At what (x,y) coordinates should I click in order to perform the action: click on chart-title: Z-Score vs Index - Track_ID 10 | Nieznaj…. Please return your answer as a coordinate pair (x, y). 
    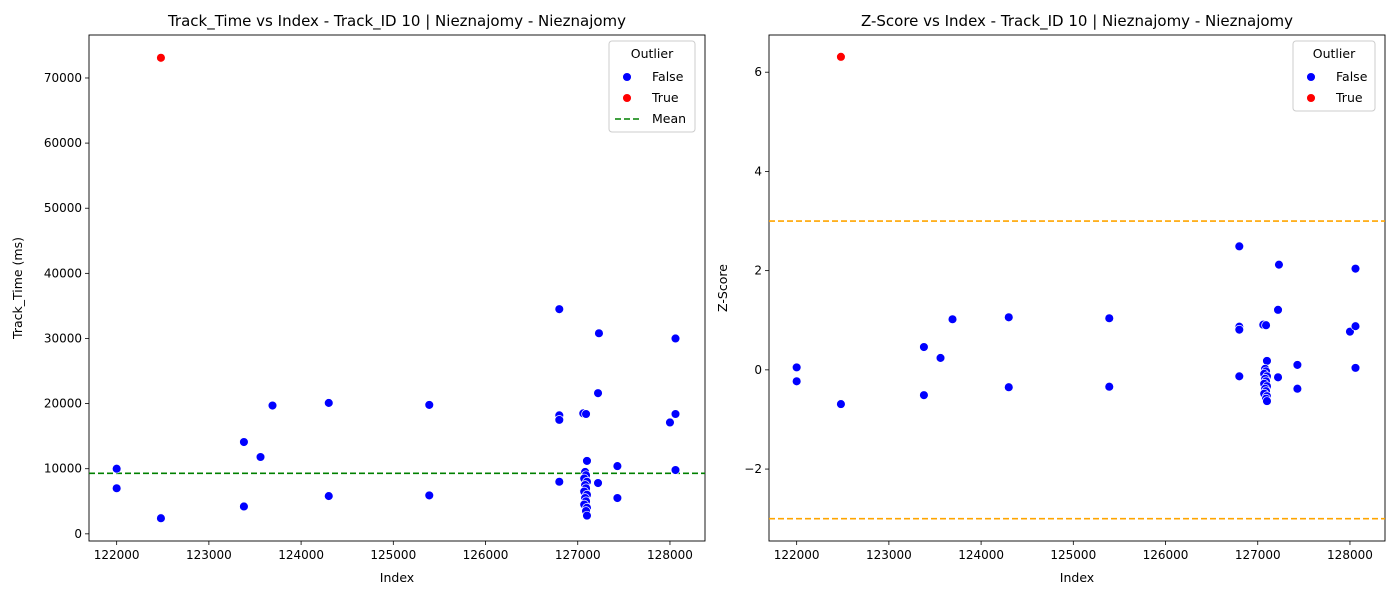
    Looking at the image, I should click on (1077, 21).